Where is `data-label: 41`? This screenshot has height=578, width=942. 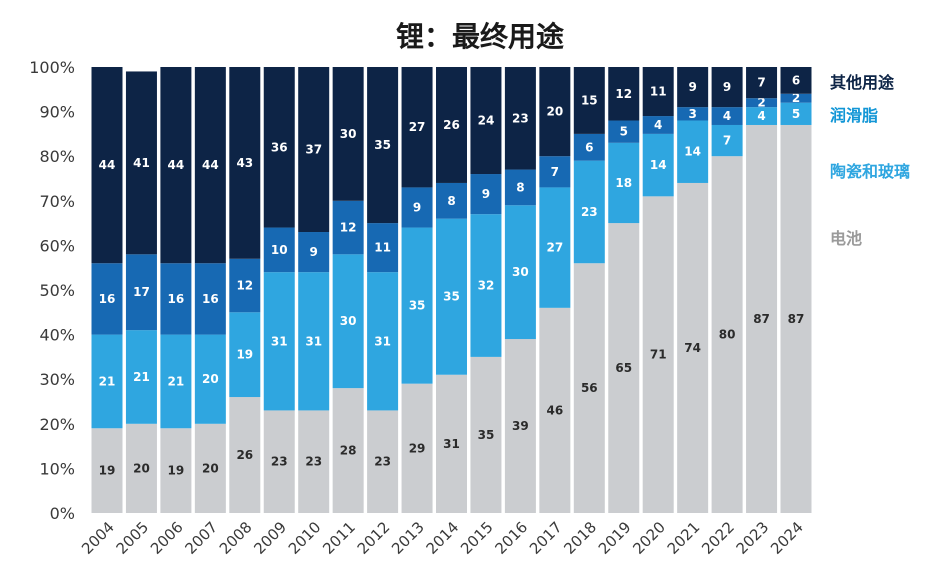 data-label: 41 is located at coordinates (141, 163).